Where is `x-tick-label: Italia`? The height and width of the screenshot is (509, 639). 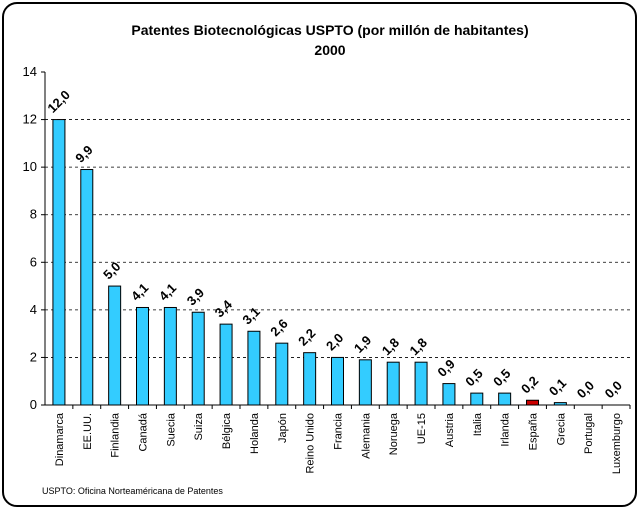 x-tick-label: Italia is located at coordinates (478, 424).